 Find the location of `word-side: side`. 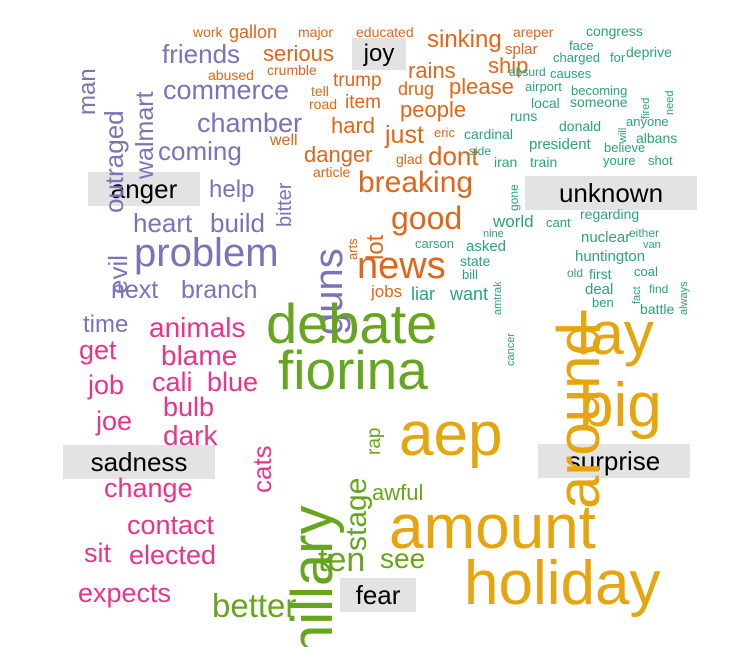

word-side: side is located at coordinates (480, 151).